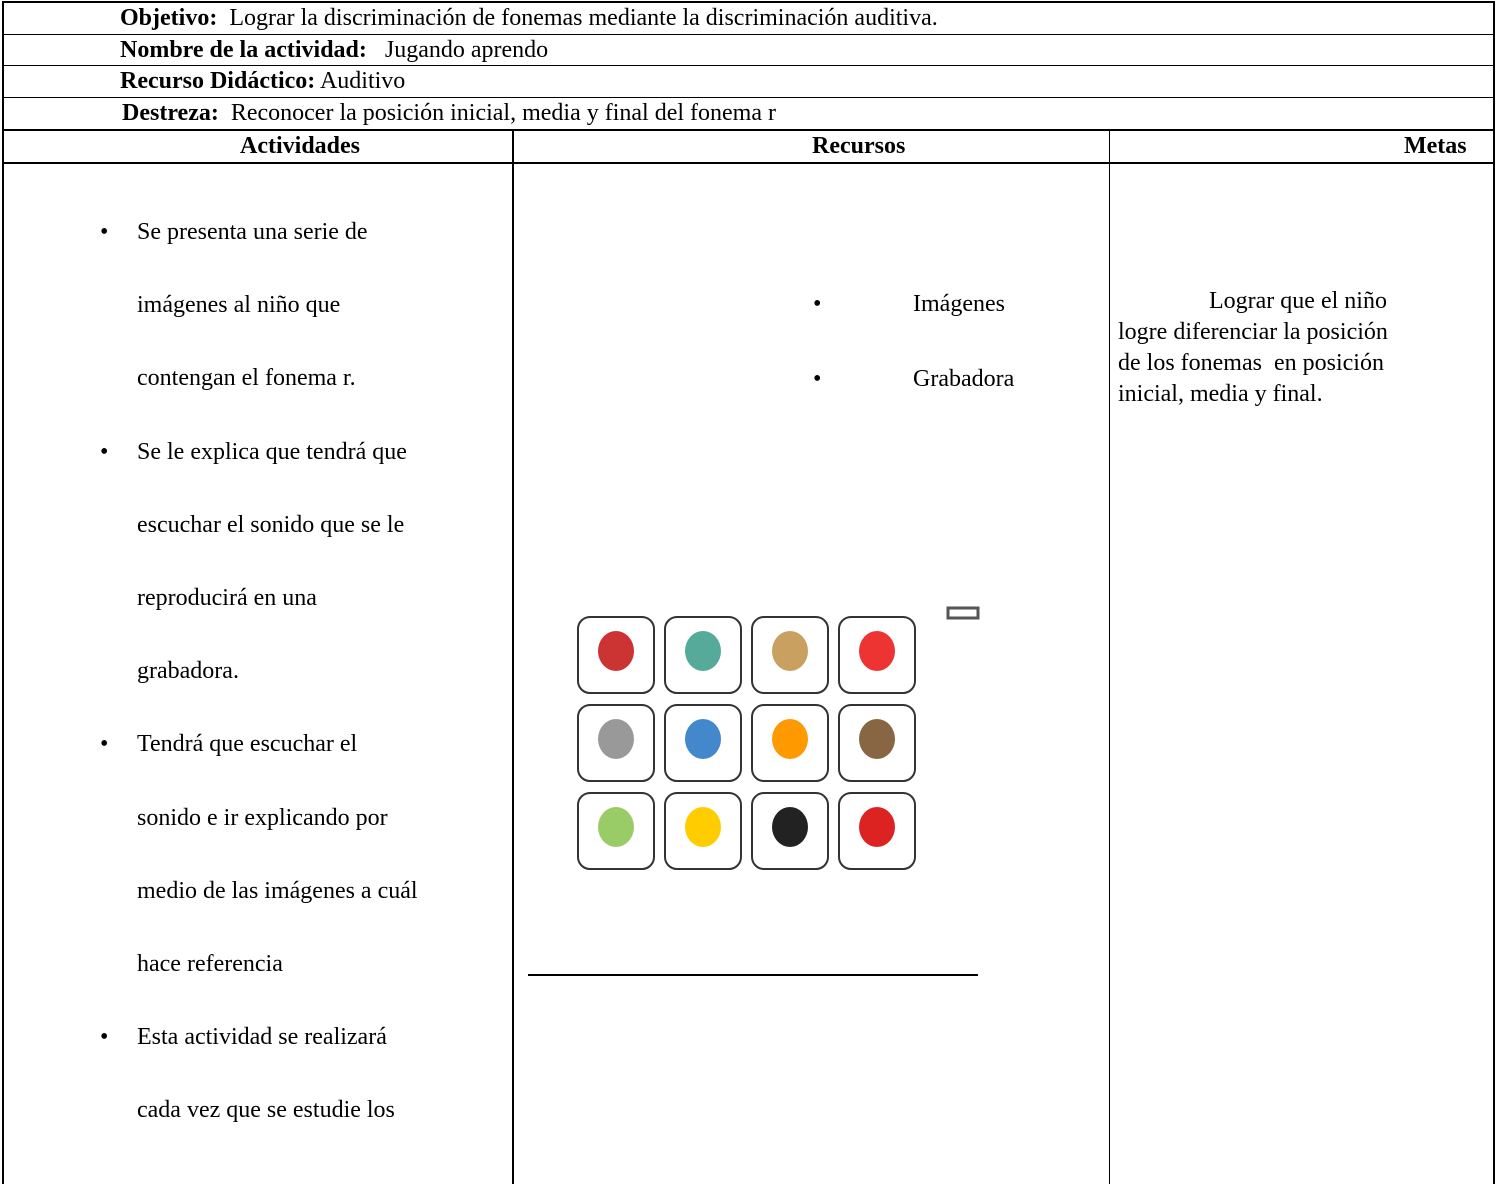 This screenshot has height=1184, width=1497. I want to click on text: Actividades, so click(300, 146).